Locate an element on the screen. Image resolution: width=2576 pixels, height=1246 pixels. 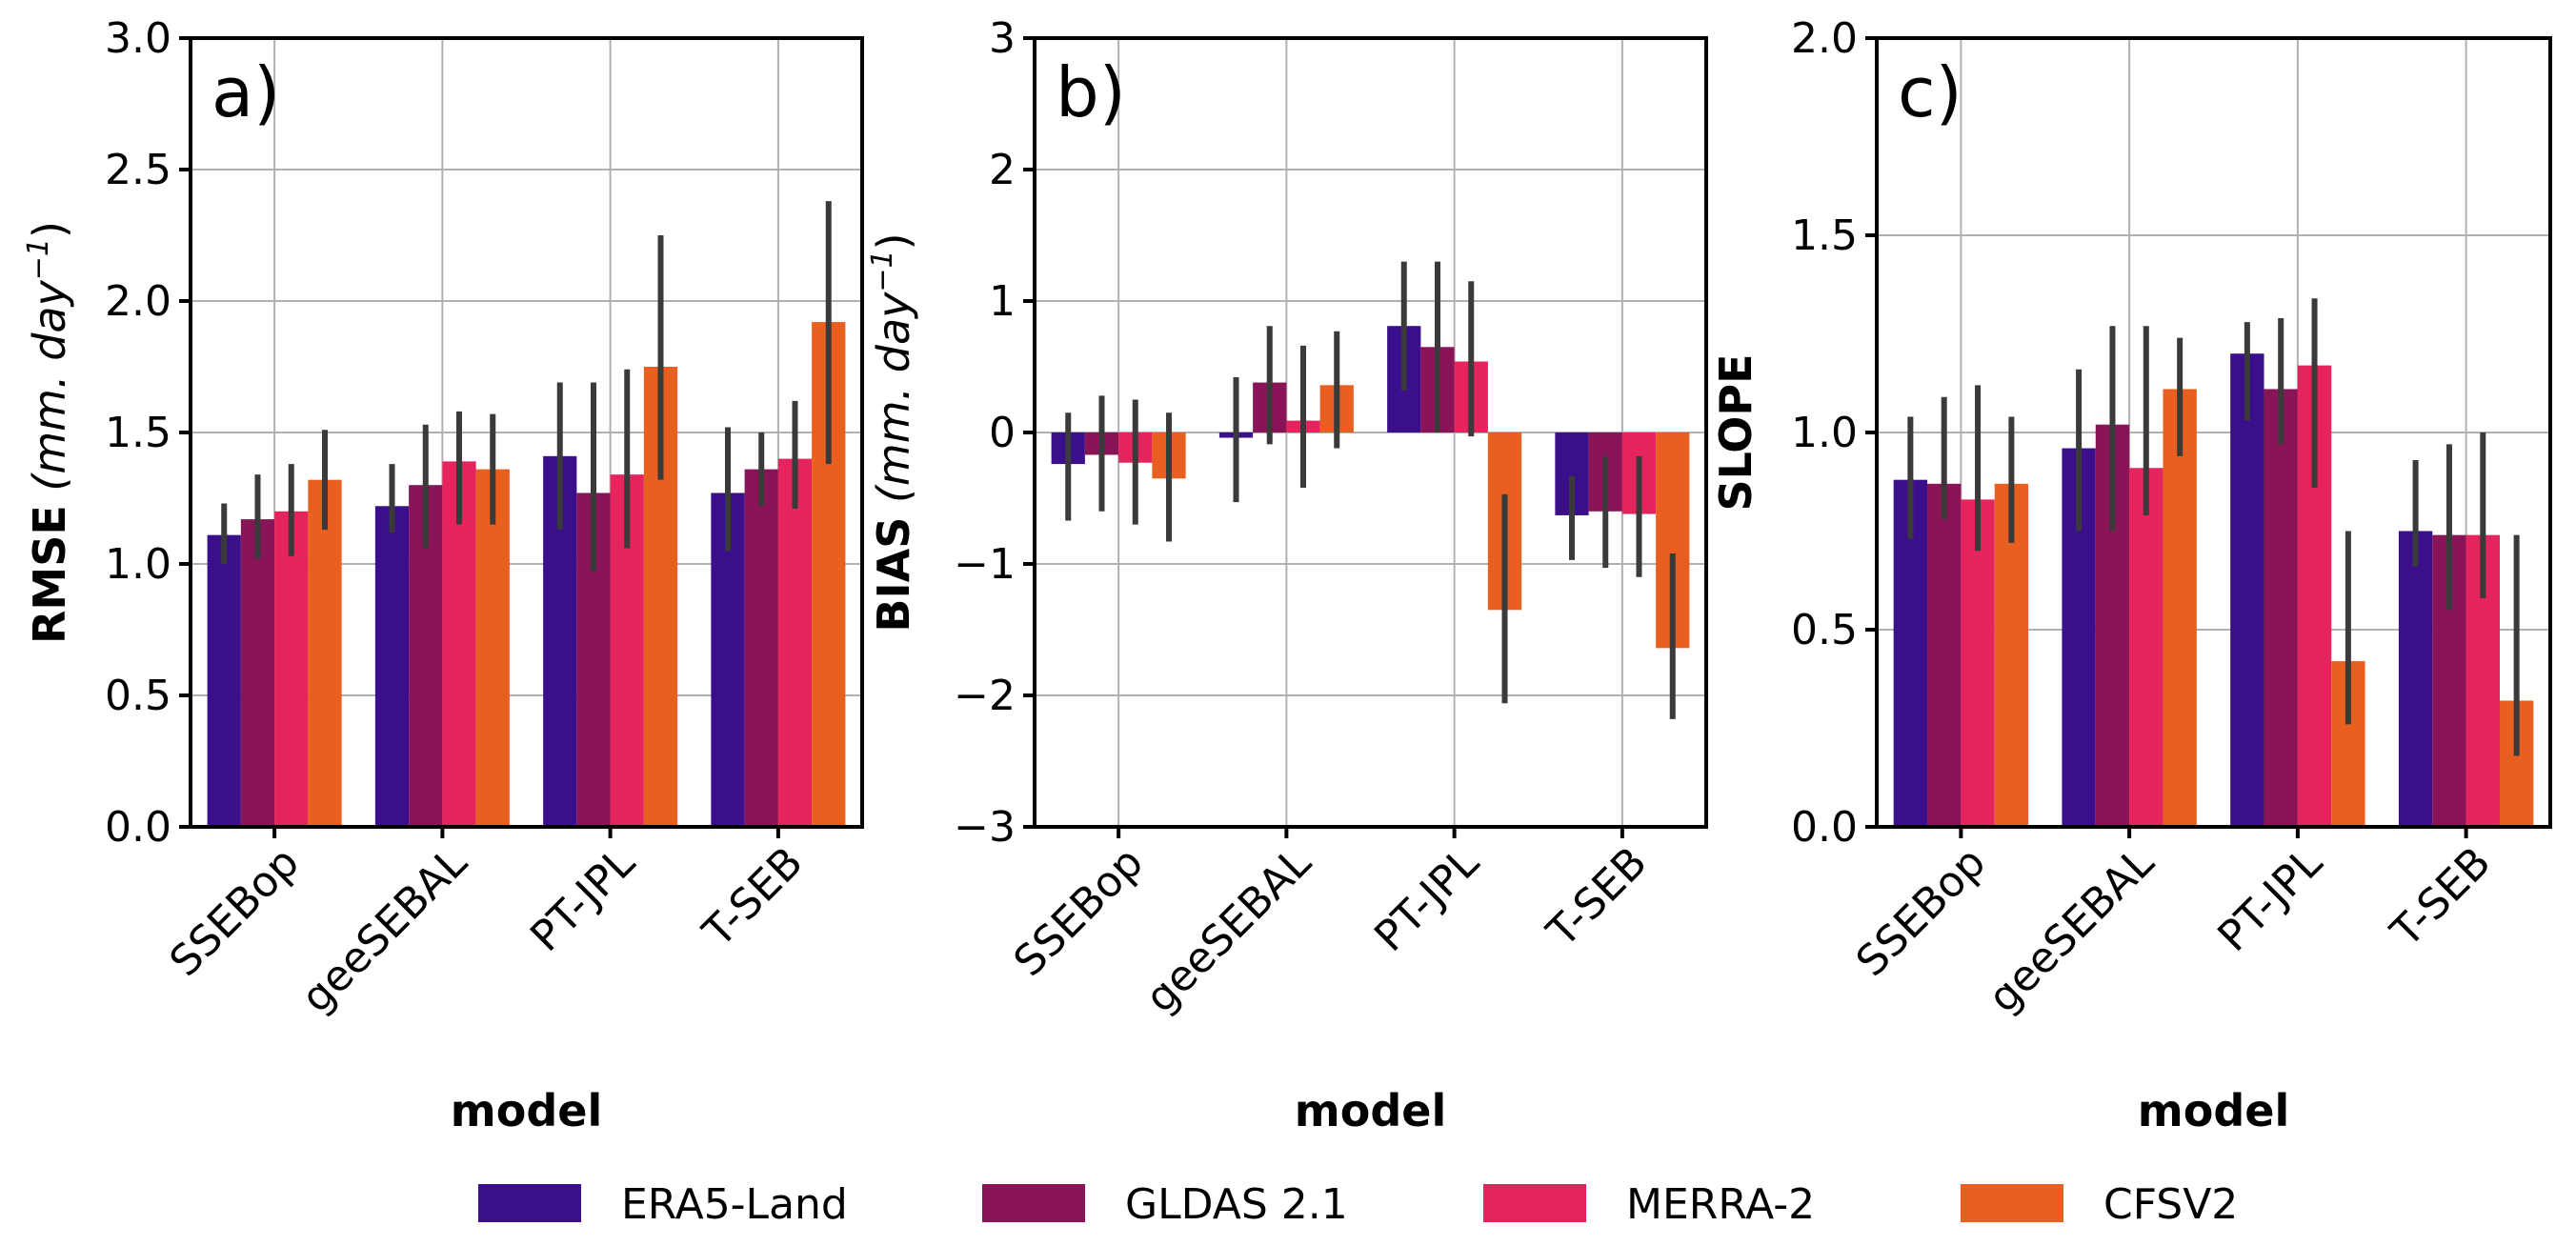
bar-merra-2-geesebal is located at coordinates (2146, 647).